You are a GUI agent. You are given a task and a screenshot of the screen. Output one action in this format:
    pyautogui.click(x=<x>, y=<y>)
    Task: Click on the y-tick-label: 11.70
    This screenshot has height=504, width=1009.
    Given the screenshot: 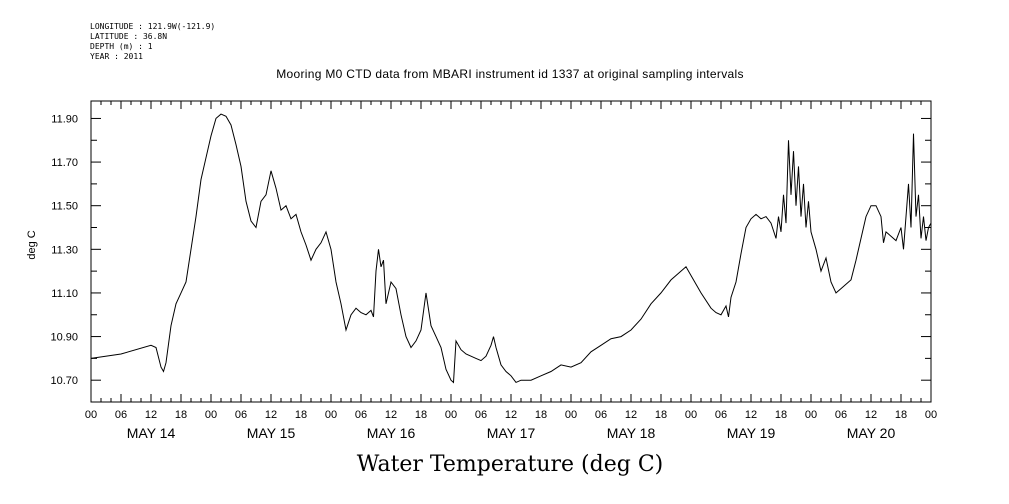 What is the action you would take?
    pyautogui.click(x=64, y=163)
    